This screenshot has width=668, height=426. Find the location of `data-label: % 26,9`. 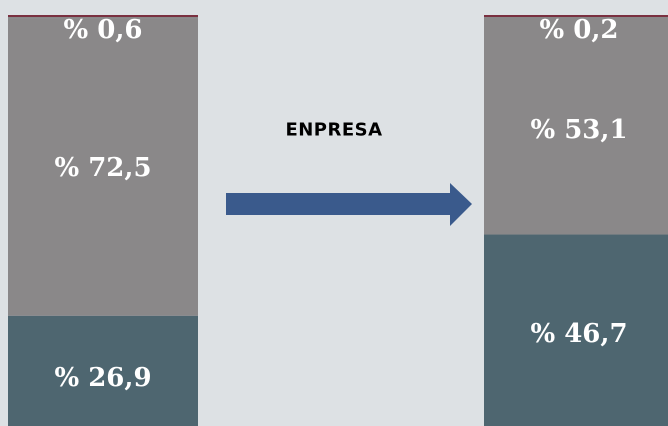

data-label: % 26,9 is located at coordinates (103, 378).